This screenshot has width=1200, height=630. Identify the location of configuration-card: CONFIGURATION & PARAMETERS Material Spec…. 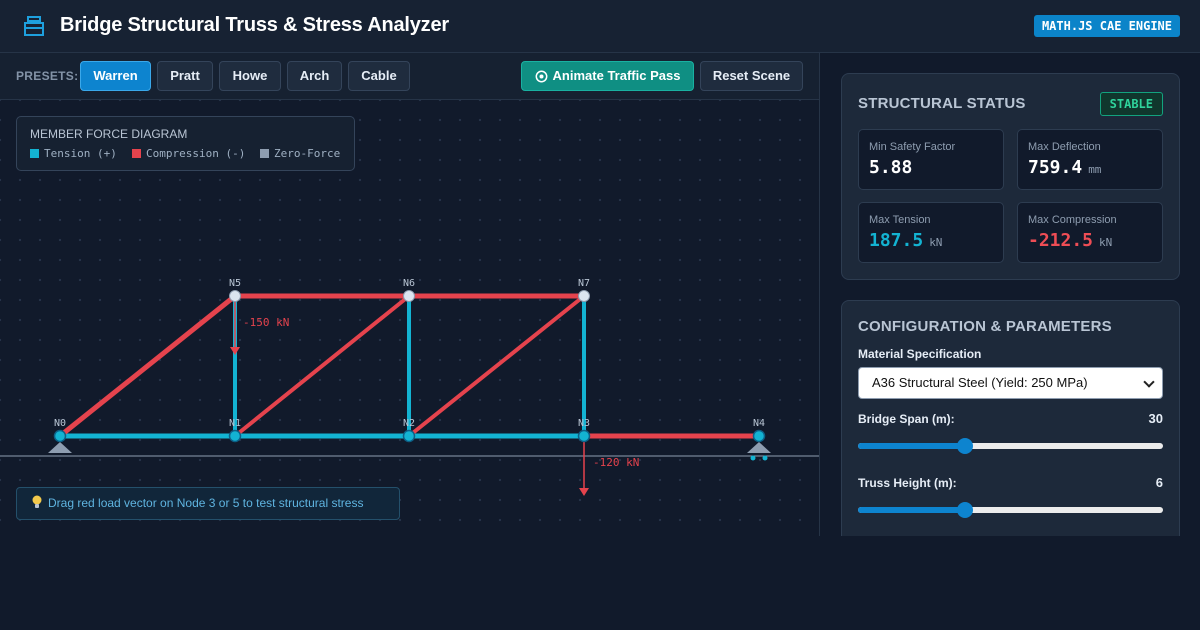
(1010, 418).